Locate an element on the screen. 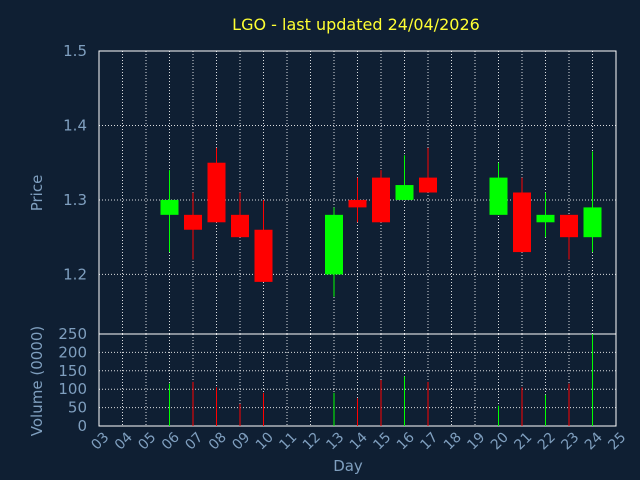 The height and width of the screenshot is (480, 640). x-tick-label: 06 is located at coordinates (171, 441).